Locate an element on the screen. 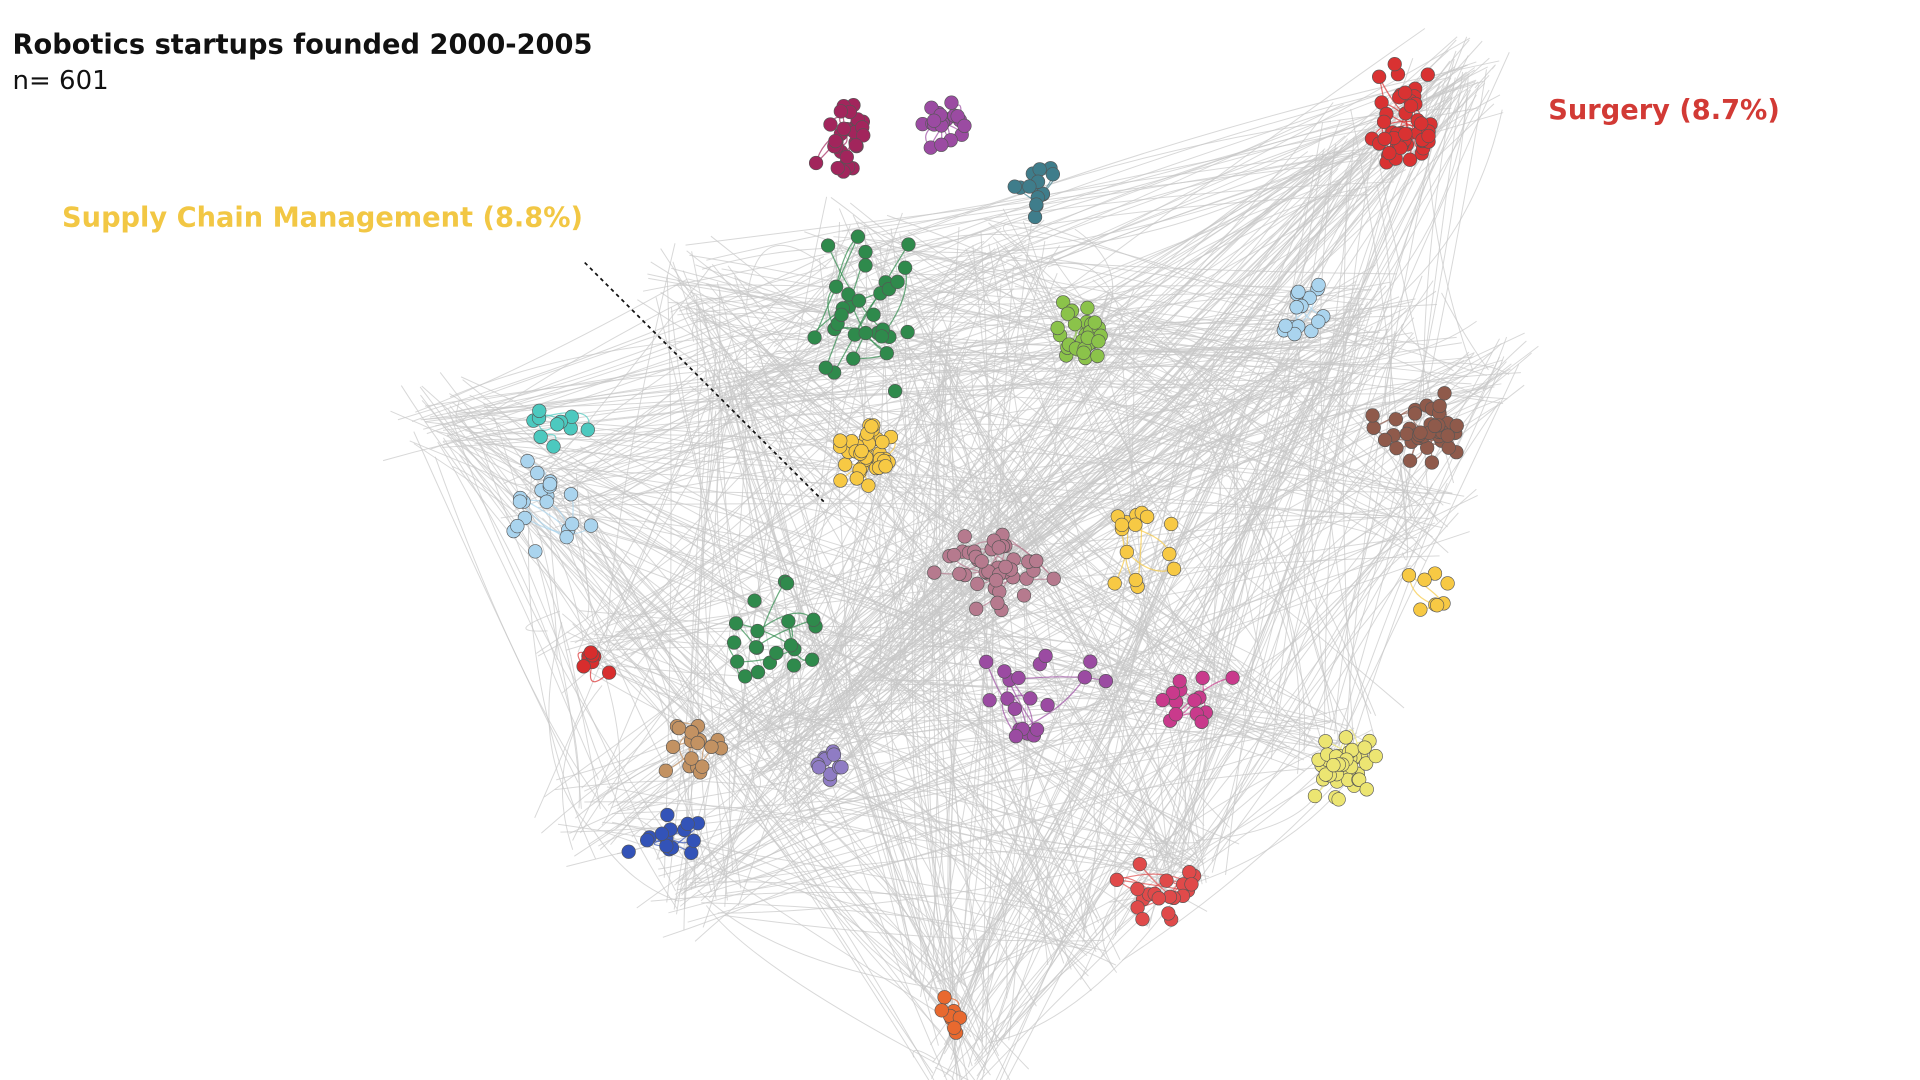 The width and height of the screenshot is (1920, 1080). subtitle: n= 601 is located at coordinates (61, 81).